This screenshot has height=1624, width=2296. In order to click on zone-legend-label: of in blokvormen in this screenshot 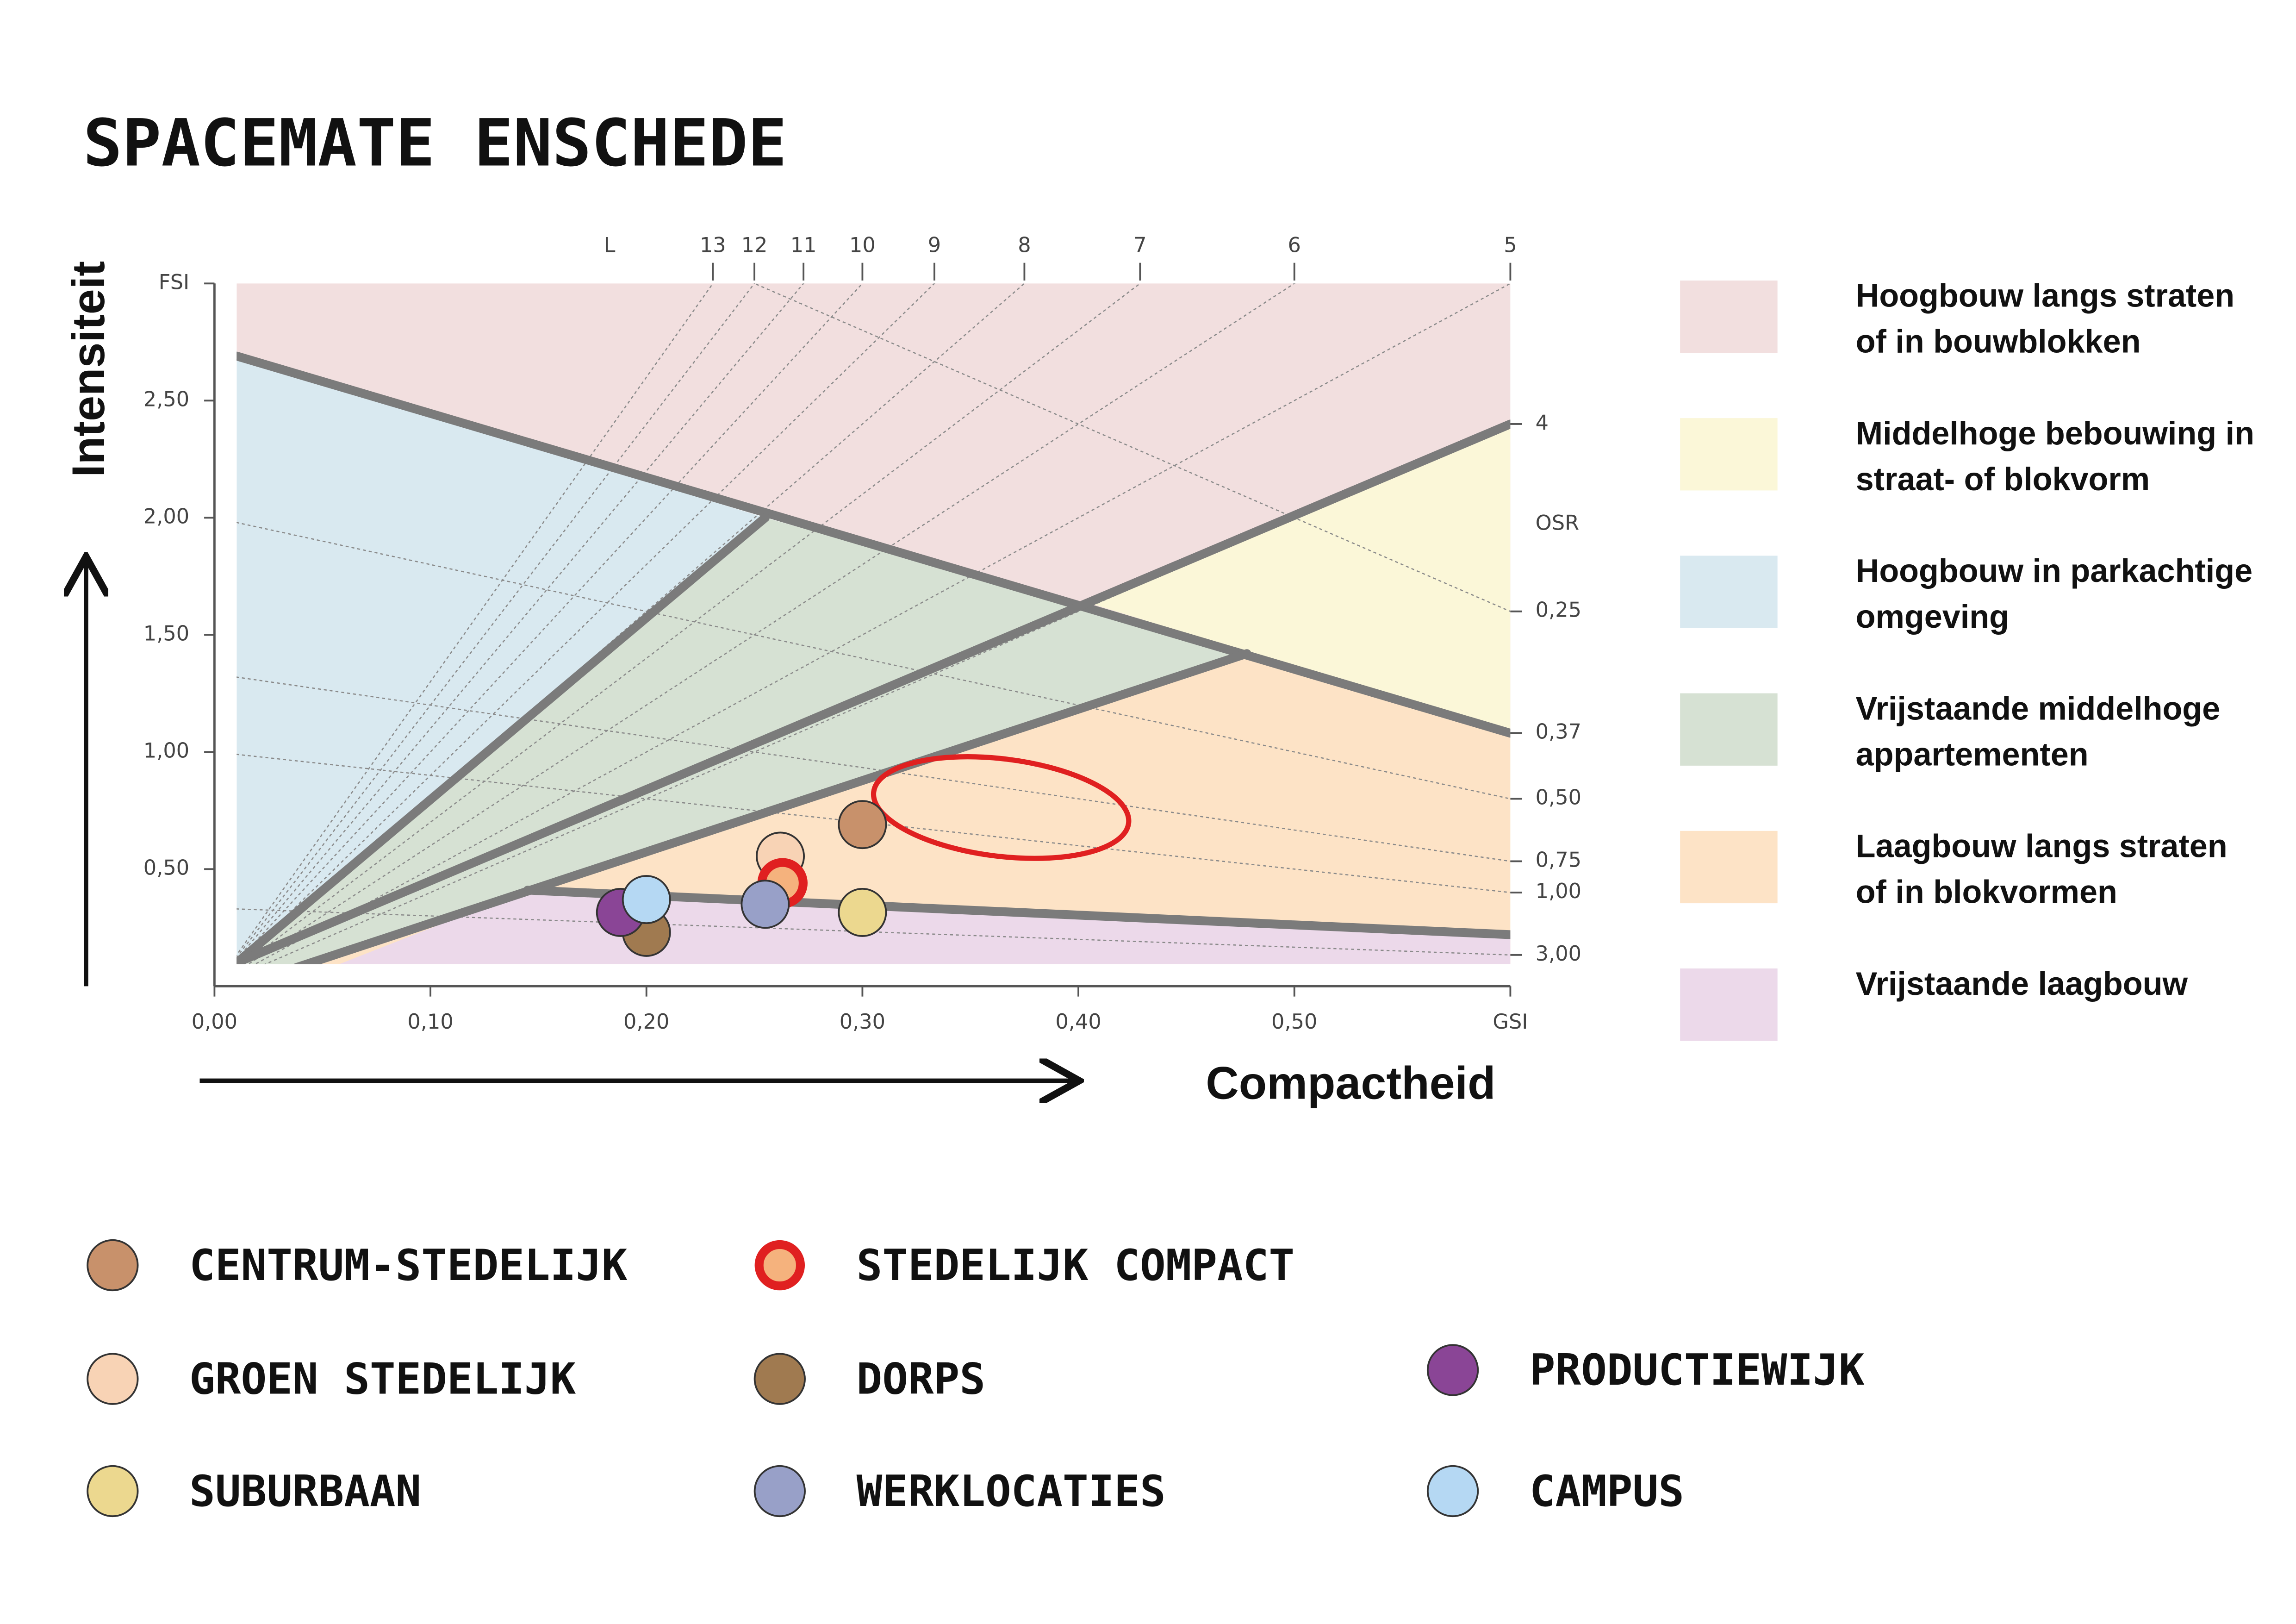, I will do `click(1986, 891)`.